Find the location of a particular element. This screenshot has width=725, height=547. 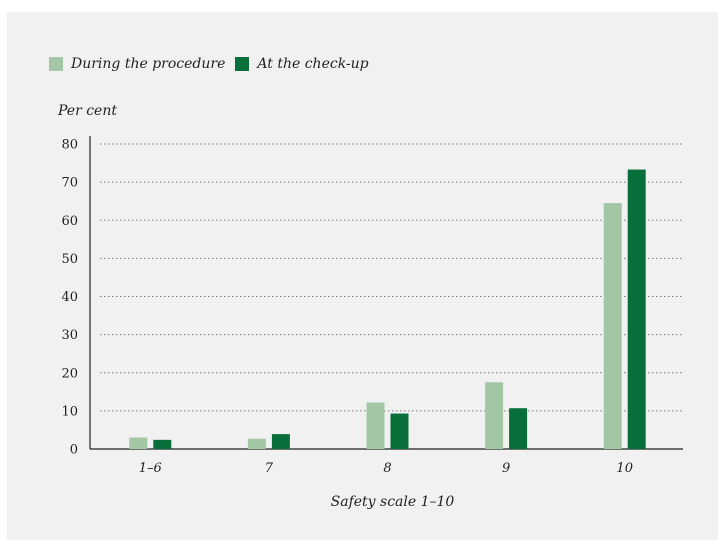

y-axis-label: Per cent is located at coordinates (87, 111).